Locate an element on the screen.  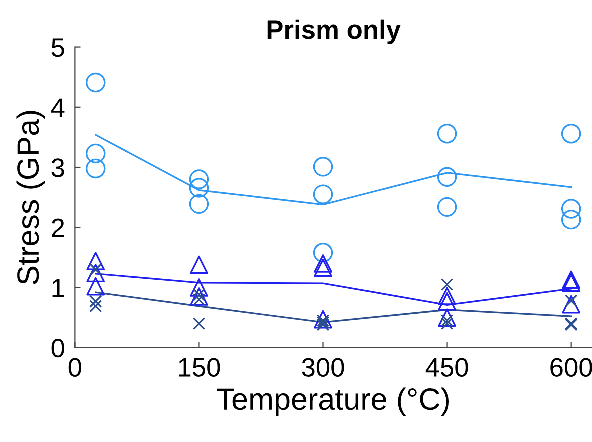
x-tick-label: 0 is located at coordinates (75, 367).